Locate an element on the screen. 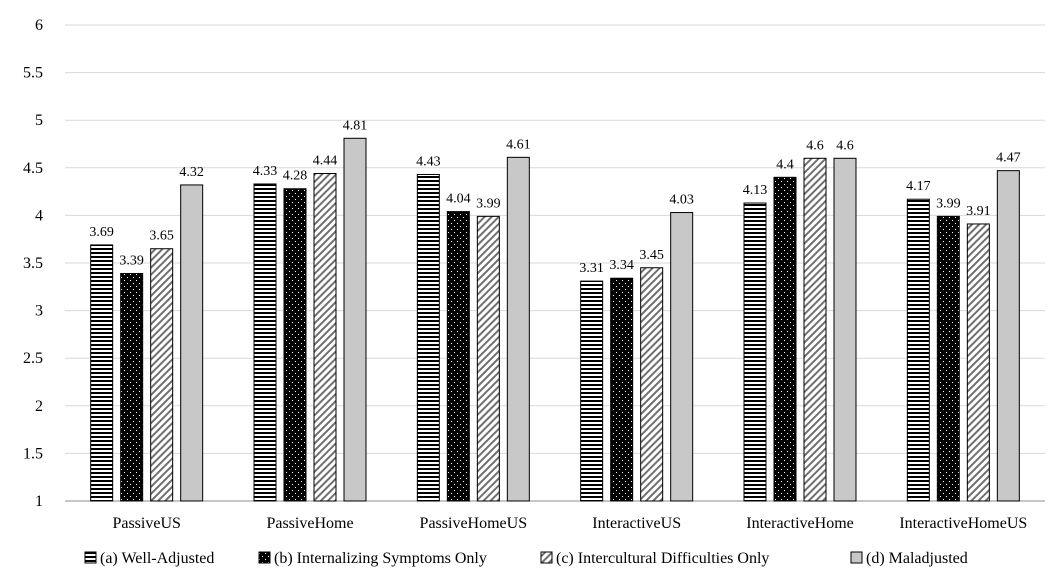 This screenshot has height=583, width=1052. category-label: InteractiveHomeUS is located at coordinates (963, 523).